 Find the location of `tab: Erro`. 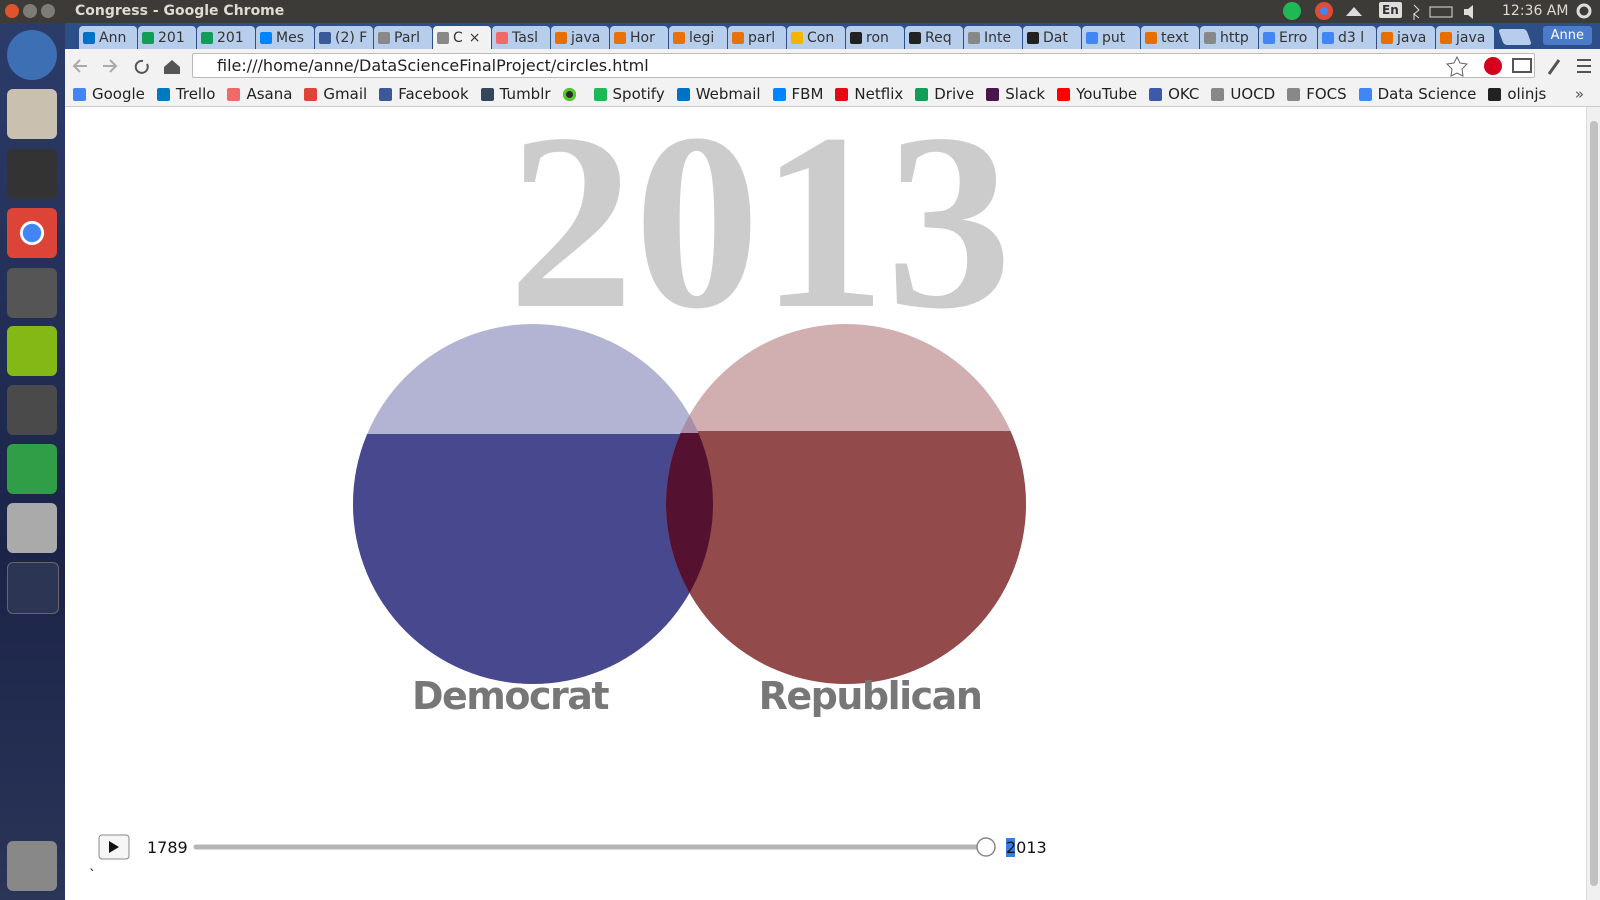

tab: Erro is located at coordinates (1288, 37).